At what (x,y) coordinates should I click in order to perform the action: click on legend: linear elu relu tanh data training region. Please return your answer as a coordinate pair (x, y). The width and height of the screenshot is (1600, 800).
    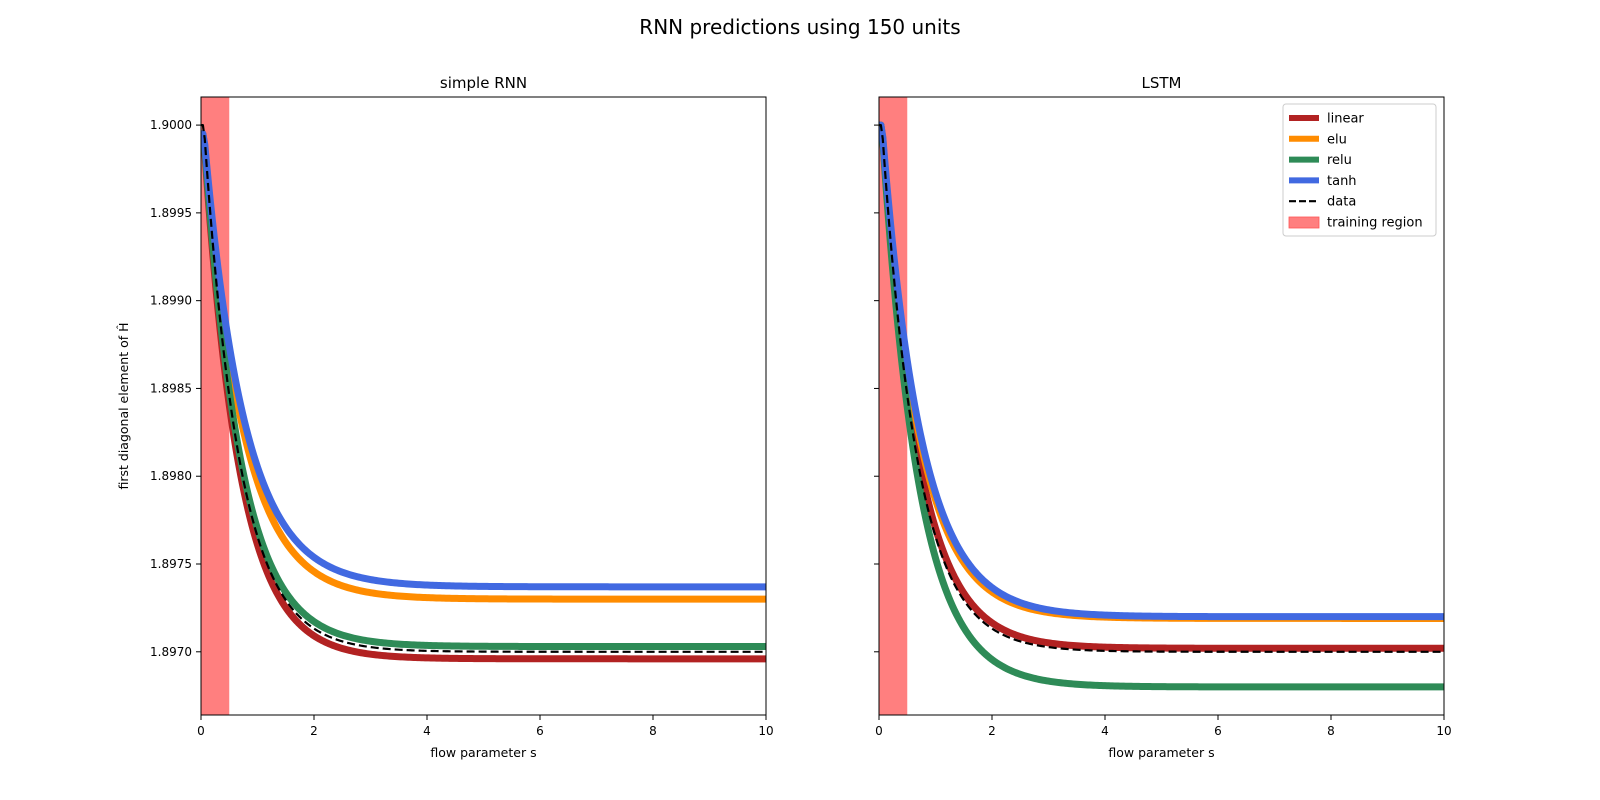
    Looking at the image, I should click on (1359, 170).